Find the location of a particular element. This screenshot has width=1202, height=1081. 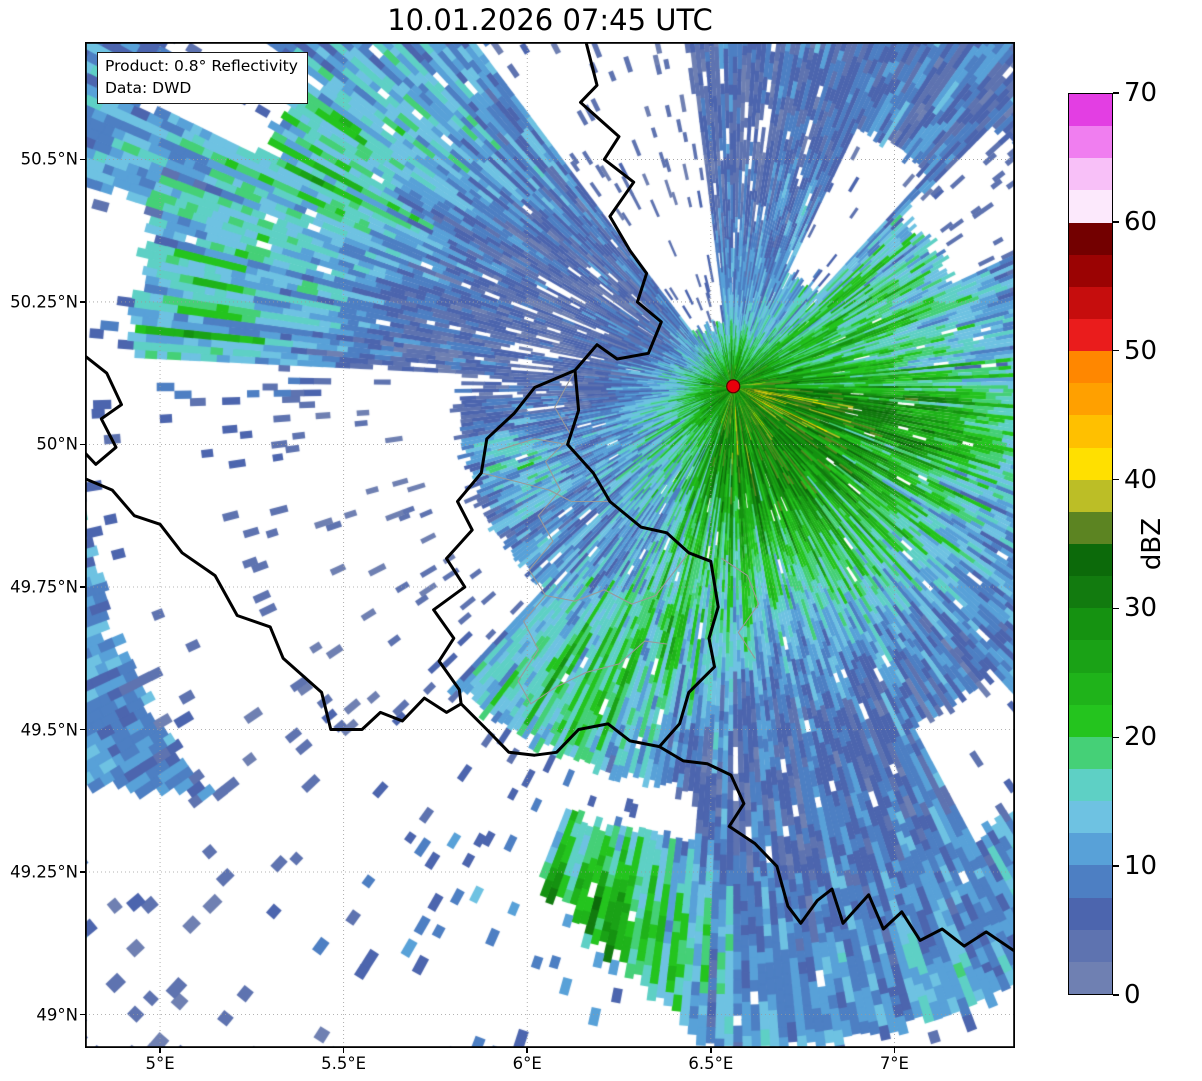

colorbar-label: dBZ is located at coordinates (1152, 544).